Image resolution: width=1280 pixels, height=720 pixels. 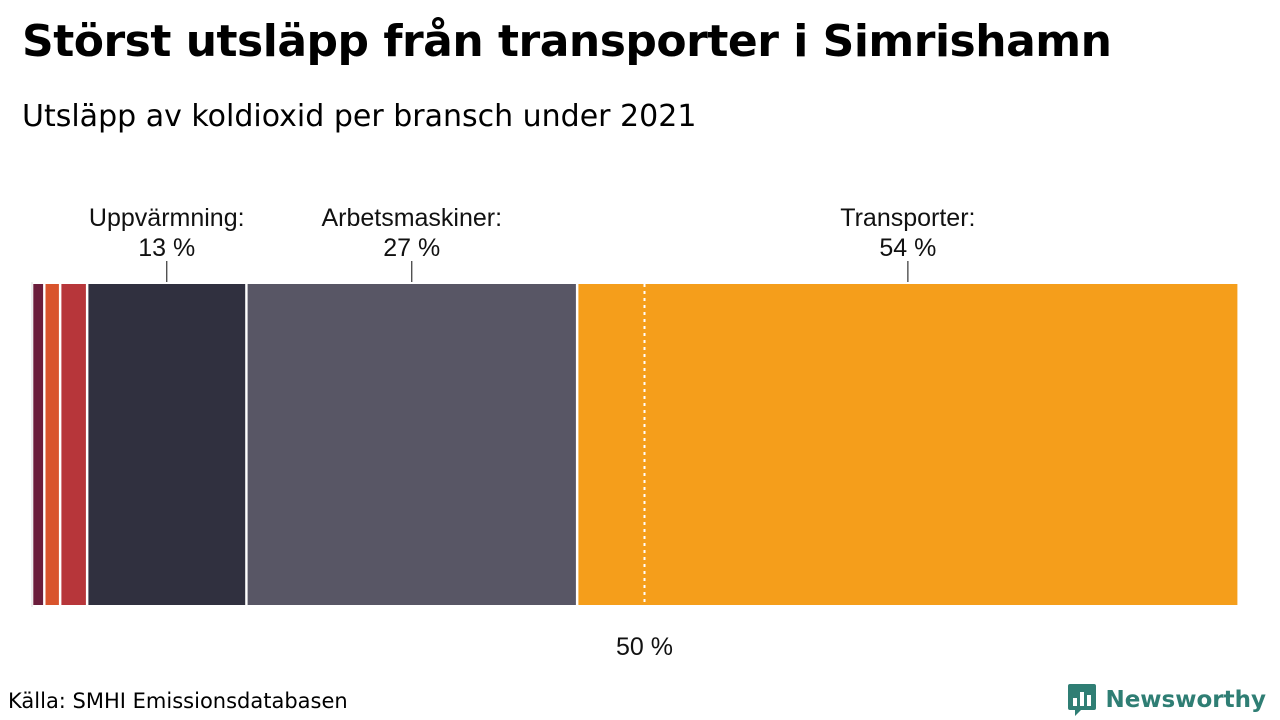 I want to click on brand-logo: Newsworthy, so click(x=1166, y=700).